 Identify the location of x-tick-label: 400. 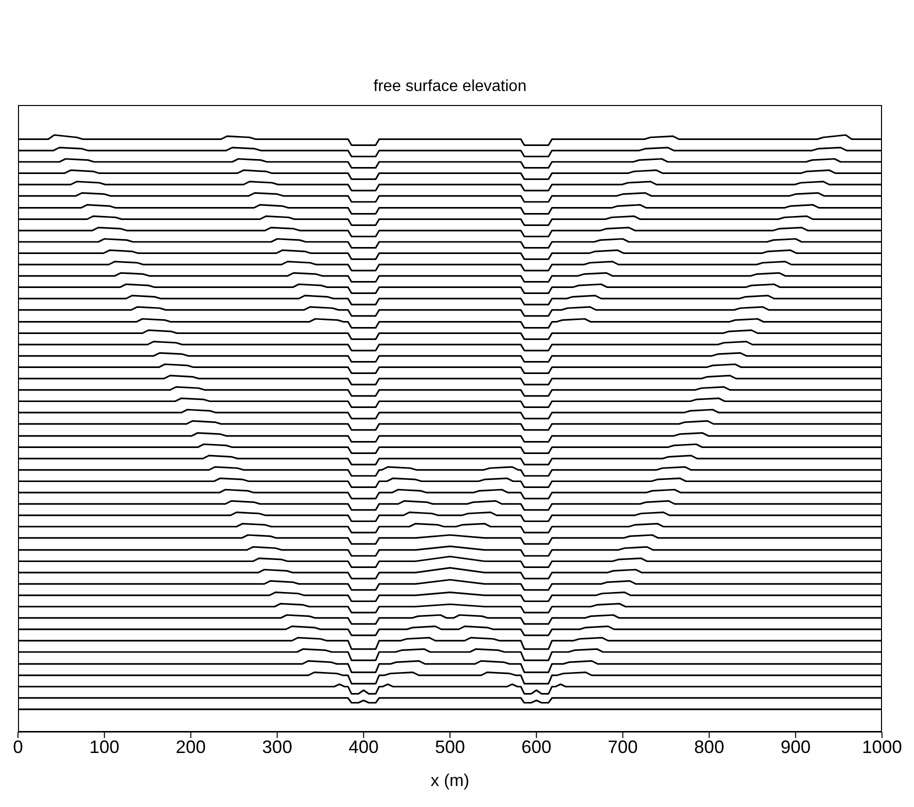
(363, 746).